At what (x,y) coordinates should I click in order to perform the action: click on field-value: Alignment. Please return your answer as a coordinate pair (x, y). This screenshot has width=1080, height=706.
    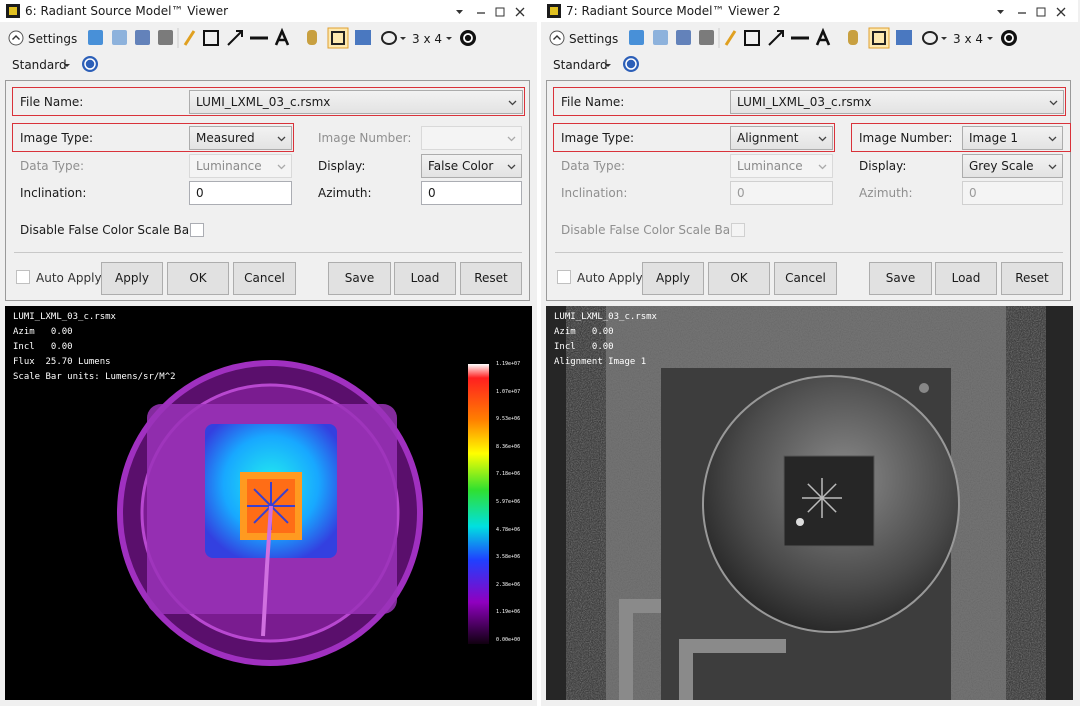
    Looking at the image, I should click on (768, 138).